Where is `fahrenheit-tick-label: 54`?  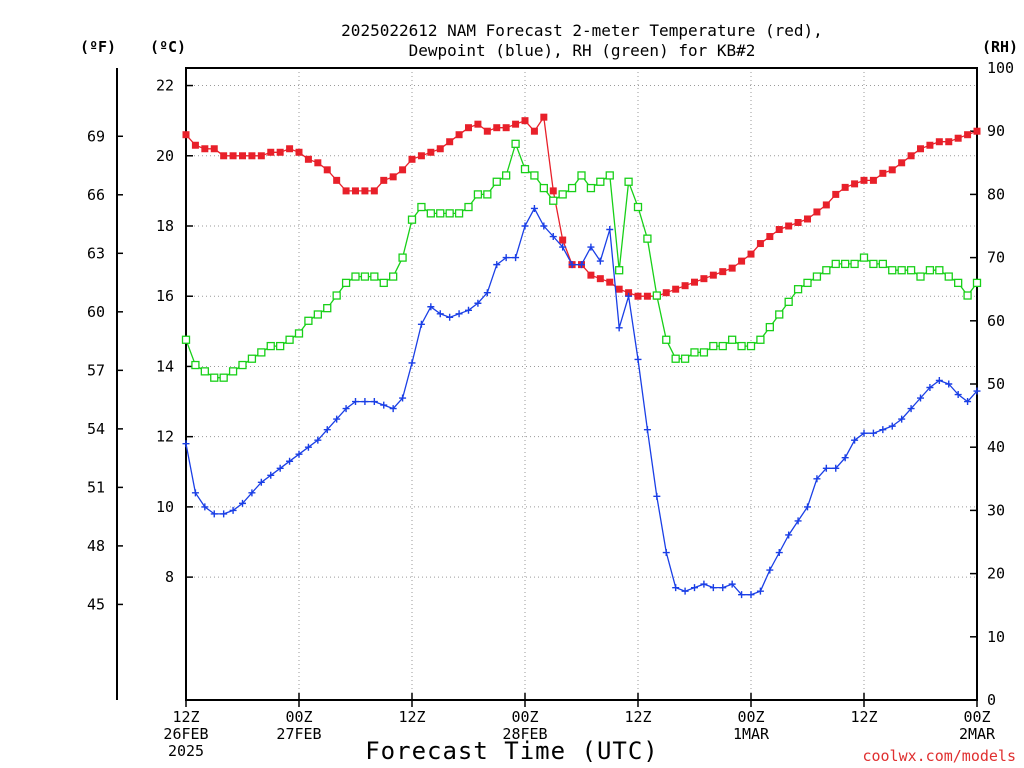
fahrenheit-tick-label: 54 is located at coordinates (96, 429).